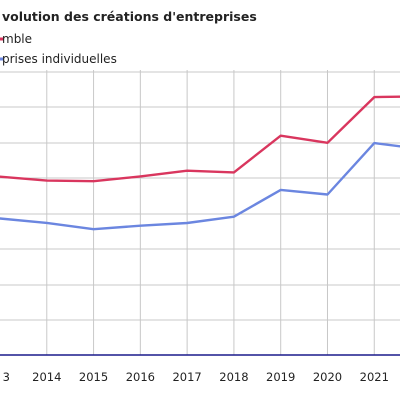 The height and width of the screenshot is (400, 400). Describe the element at coordinates (233, 377) in the screenshot. I see `x-tick-label: 2018` at that location.